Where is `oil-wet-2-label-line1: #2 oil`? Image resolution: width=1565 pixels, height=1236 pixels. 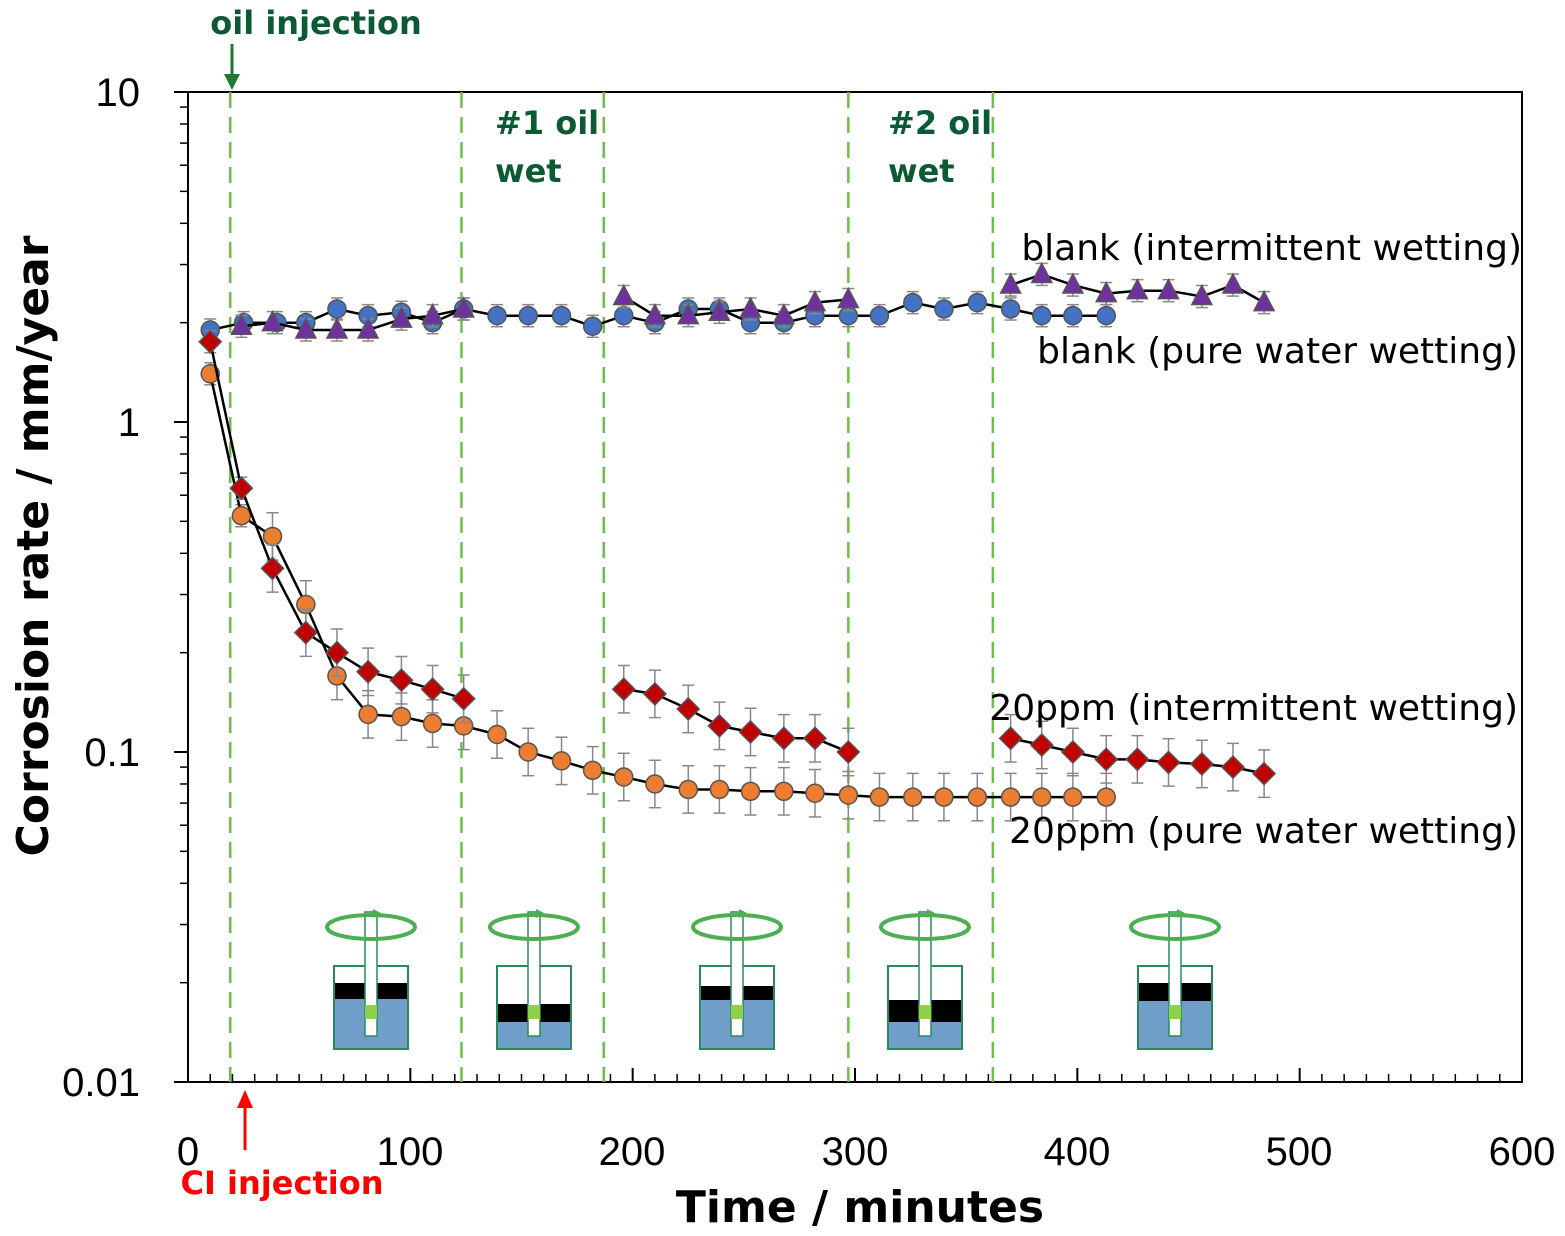 oil-wet-2-label-line1: #2 oil is located at coordinates (940, 123).